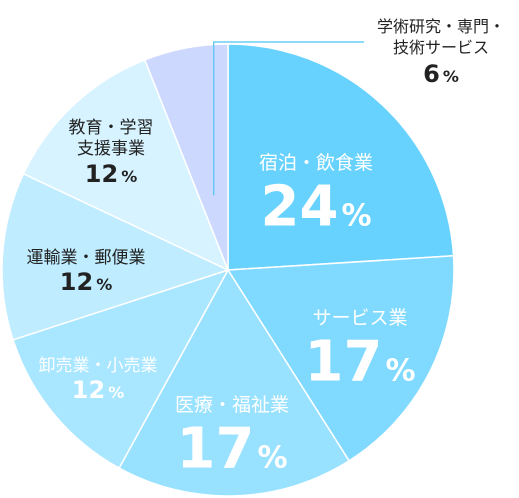 The height and width of the screenshot is (498, 519). What do you see at coordinates (232, 405) in the screenshot?
I see `slice-name: 医療・福祉業` at bounding box center [232, 405].